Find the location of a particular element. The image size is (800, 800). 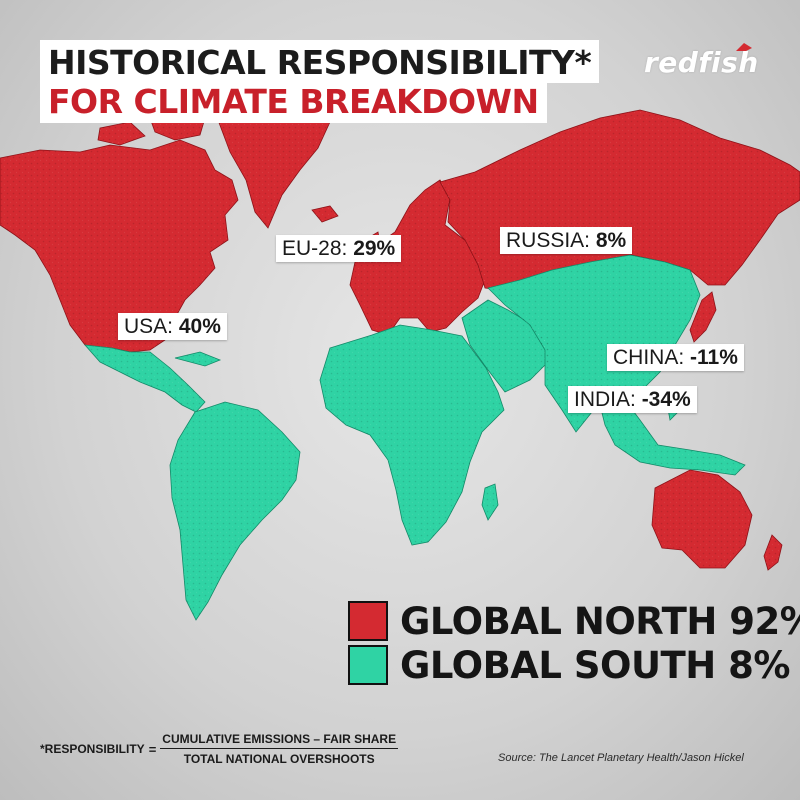

formula-prefix: *RESPONSIBILITY is located at coordinates (92, 749).